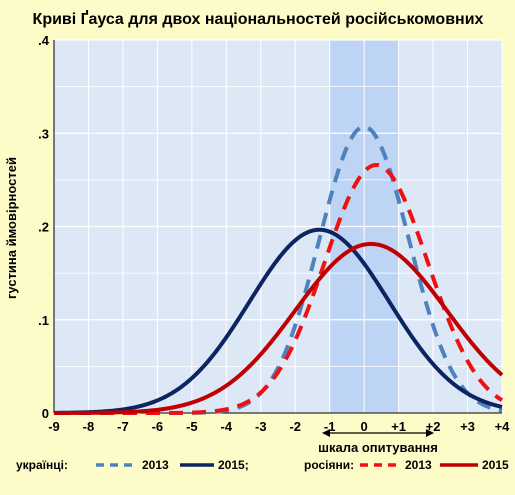 This screenshot has width=515, height=495. Describe the element at coordinates (45, 413) in the screenshot. I see `y-tick-label: 0` at that location.